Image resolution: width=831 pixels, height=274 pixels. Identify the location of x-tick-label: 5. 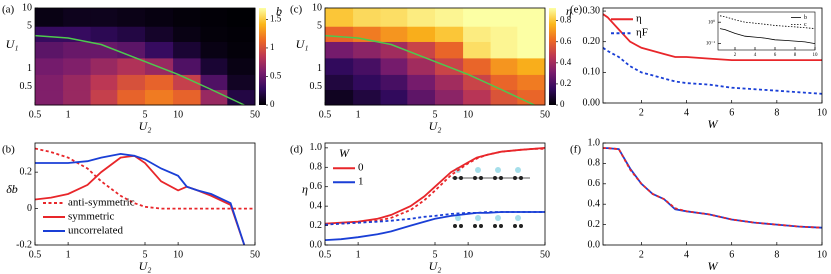
(145, 254).